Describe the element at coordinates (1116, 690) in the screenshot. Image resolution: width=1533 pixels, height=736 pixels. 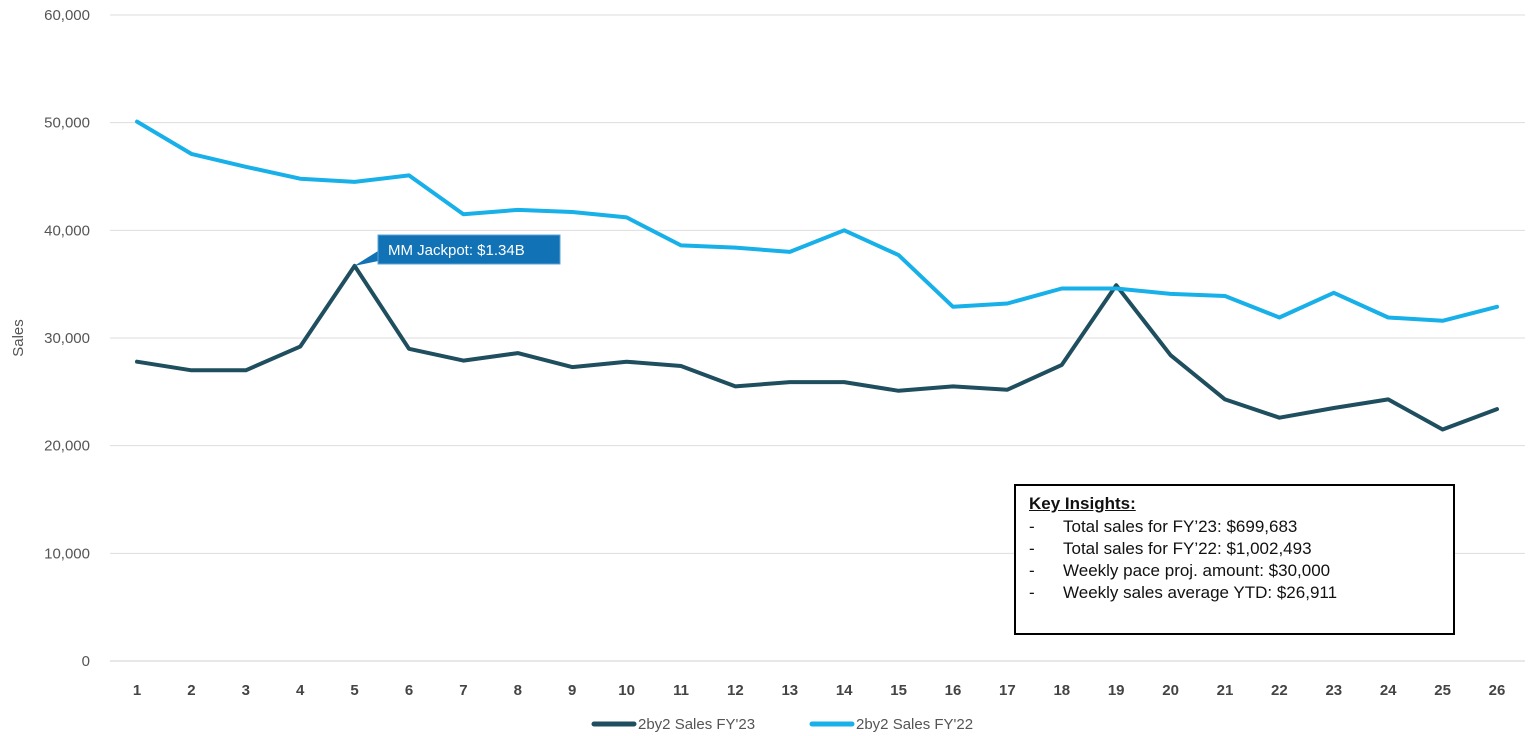
I see `x-tick-label: 19` at that location.